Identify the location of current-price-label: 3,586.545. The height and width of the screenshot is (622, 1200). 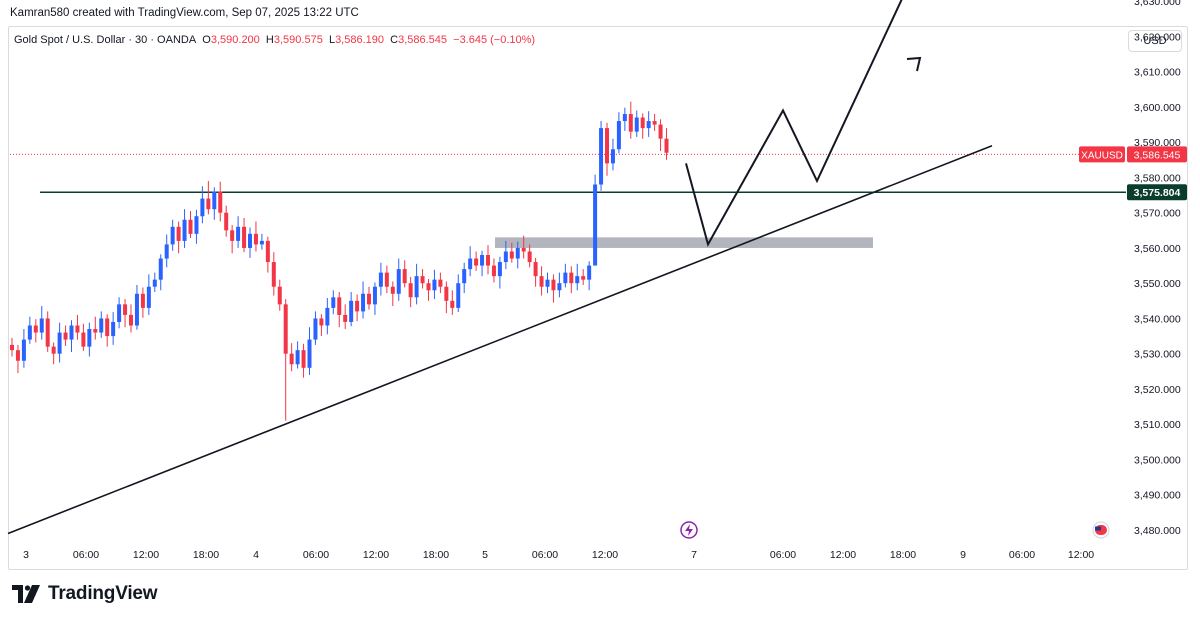
(1157, 155).